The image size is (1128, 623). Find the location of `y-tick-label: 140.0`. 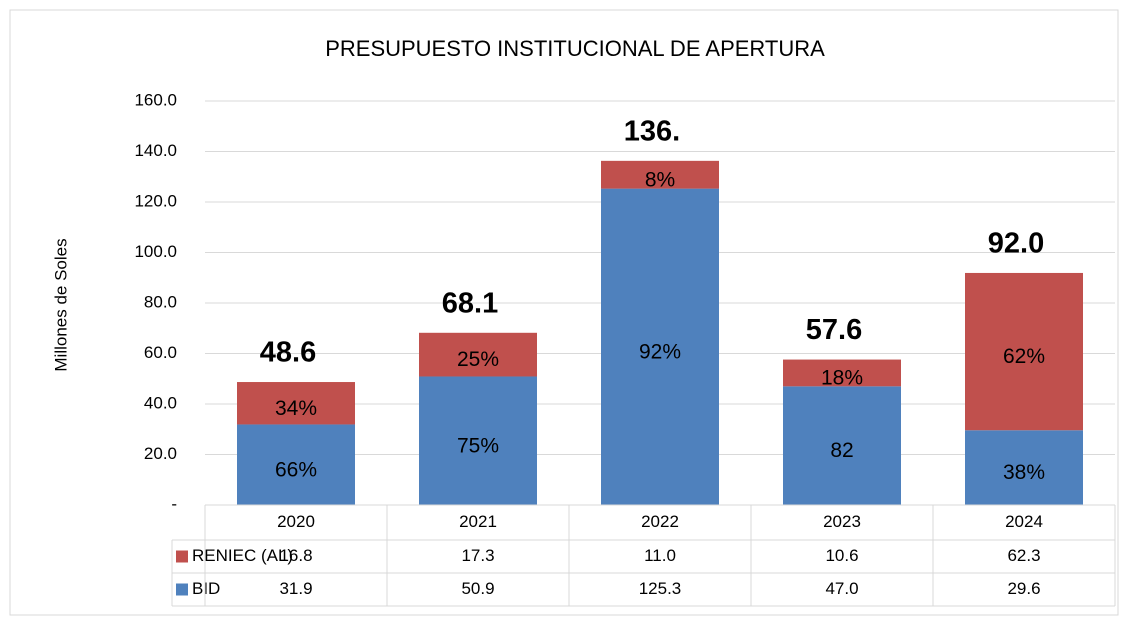

y-tick-label: 140.0 is located at coordinates (155, 150).